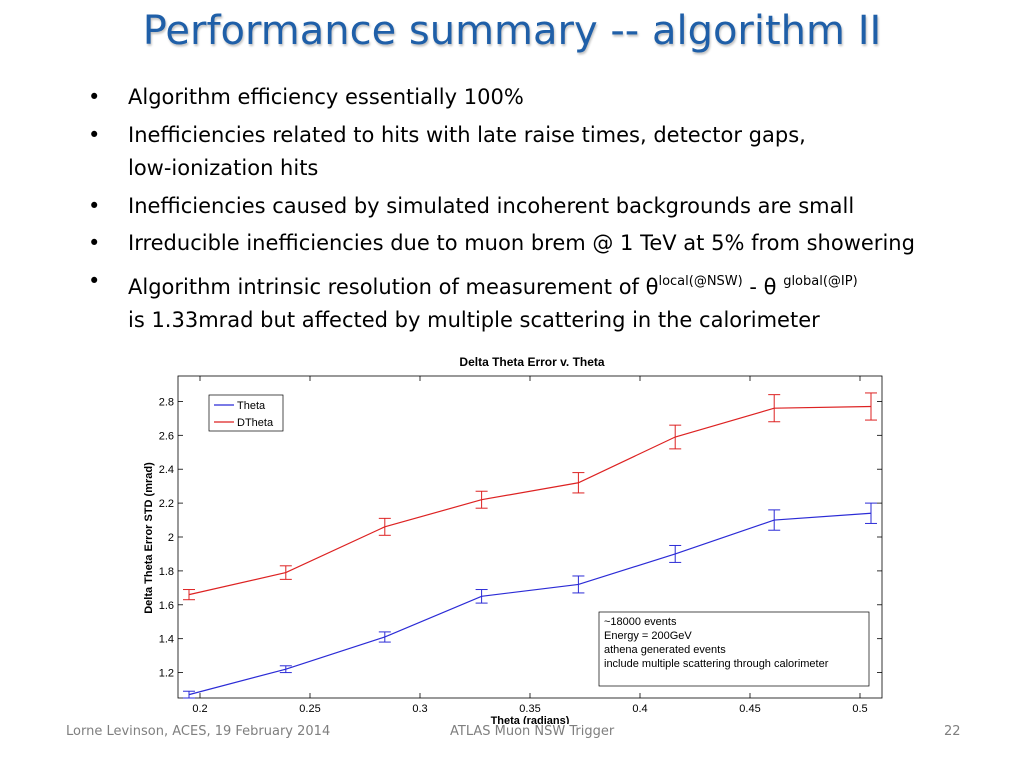 Image resolution: width=1024 pixels, height=768 pixels. What do you see at coordinates (149, 538) in the screenshot?
I see `y-axis-label: Delta Theta Error STD (mrad)` at bounding box center [149, 538].